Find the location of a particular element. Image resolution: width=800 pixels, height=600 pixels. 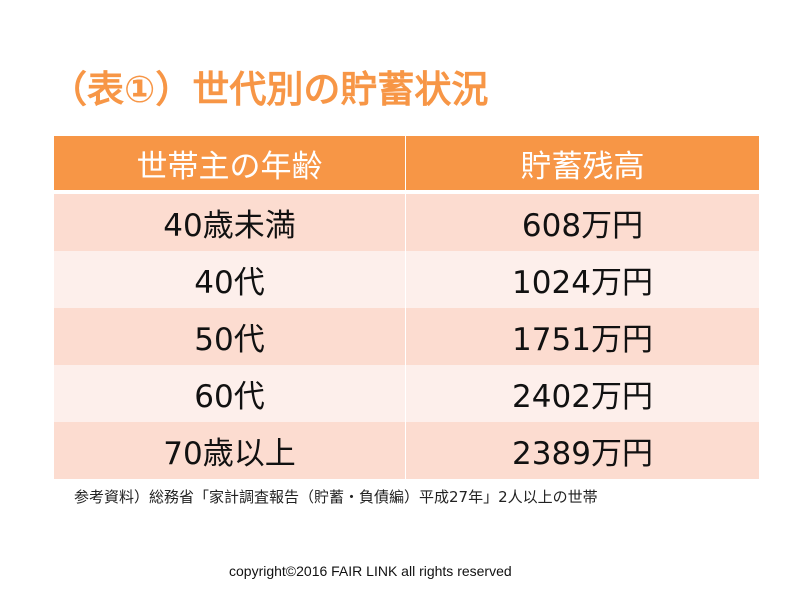

table-row: 40歳未満 608万円 is located at coordinates (406, 222).